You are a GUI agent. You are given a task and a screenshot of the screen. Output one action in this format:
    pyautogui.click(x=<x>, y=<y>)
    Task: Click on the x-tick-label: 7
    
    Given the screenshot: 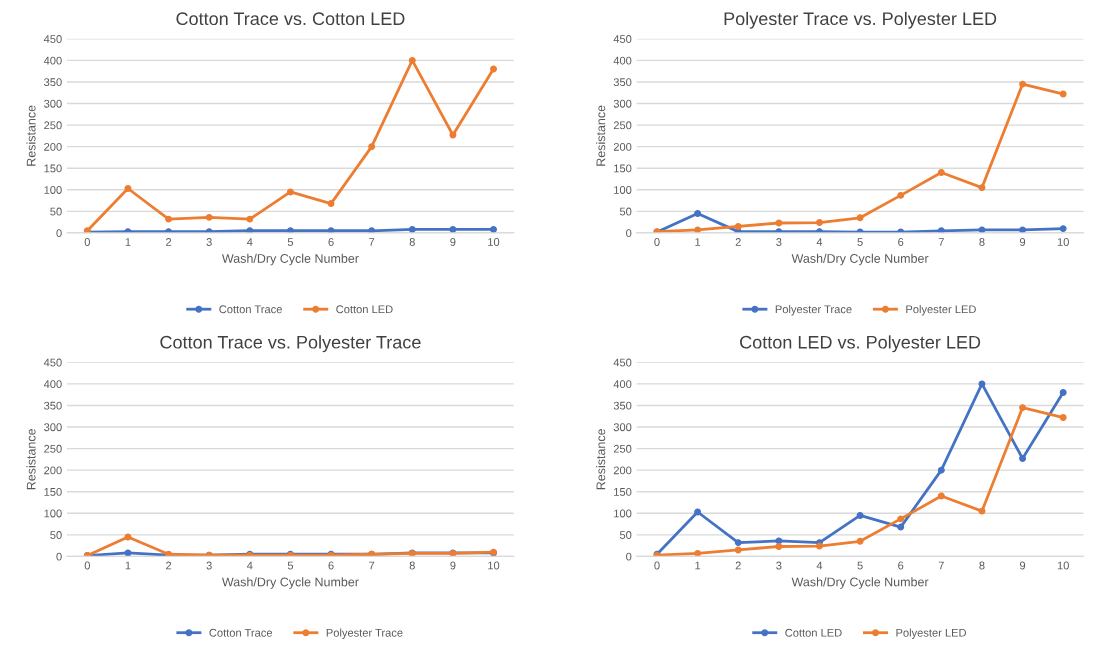 What is the action you would take?
    pyautogui.click(x=372, y=565)
    